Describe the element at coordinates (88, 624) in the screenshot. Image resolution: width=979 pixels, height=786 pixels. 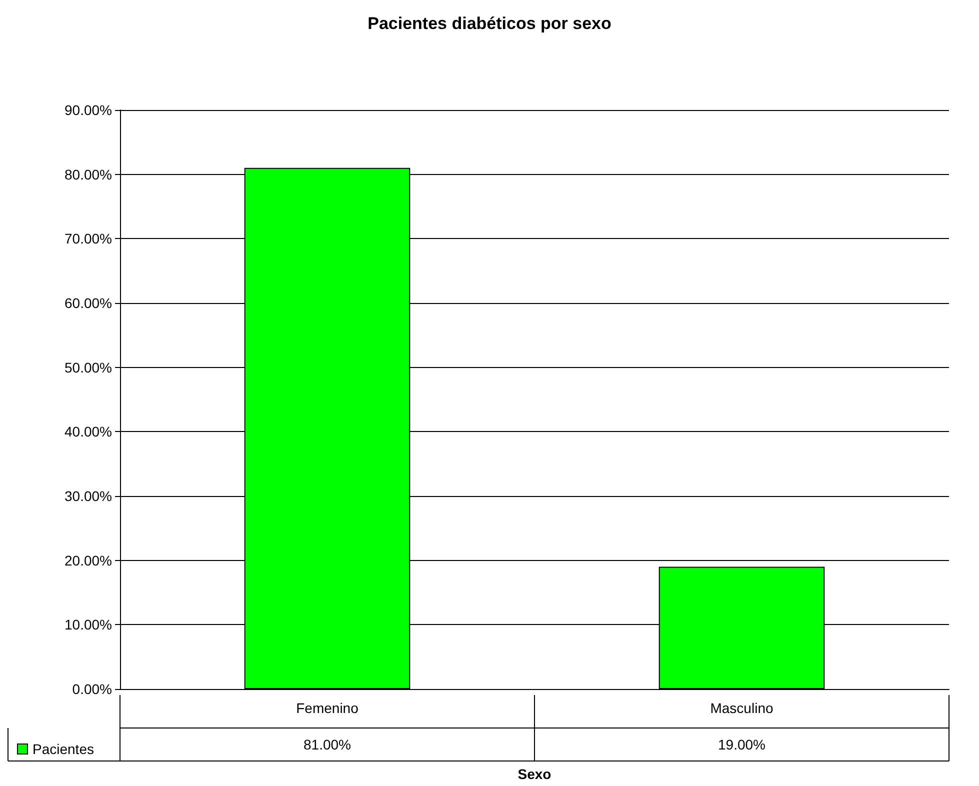
I see `y-tick-label: 10.00%` at that location.